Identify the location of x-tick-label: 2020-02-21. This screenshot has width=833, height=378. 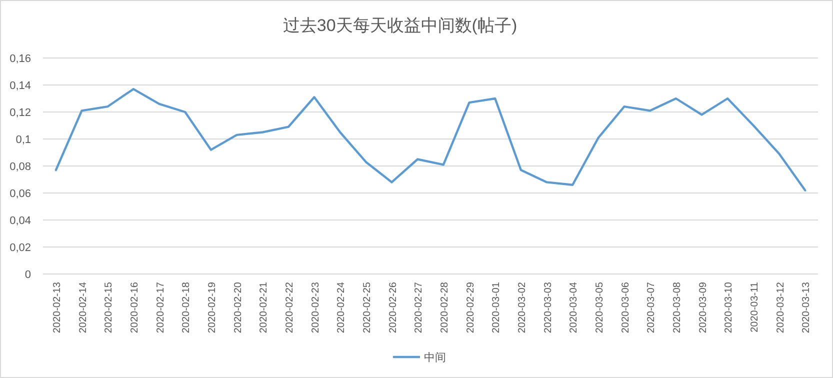
(264, 308).